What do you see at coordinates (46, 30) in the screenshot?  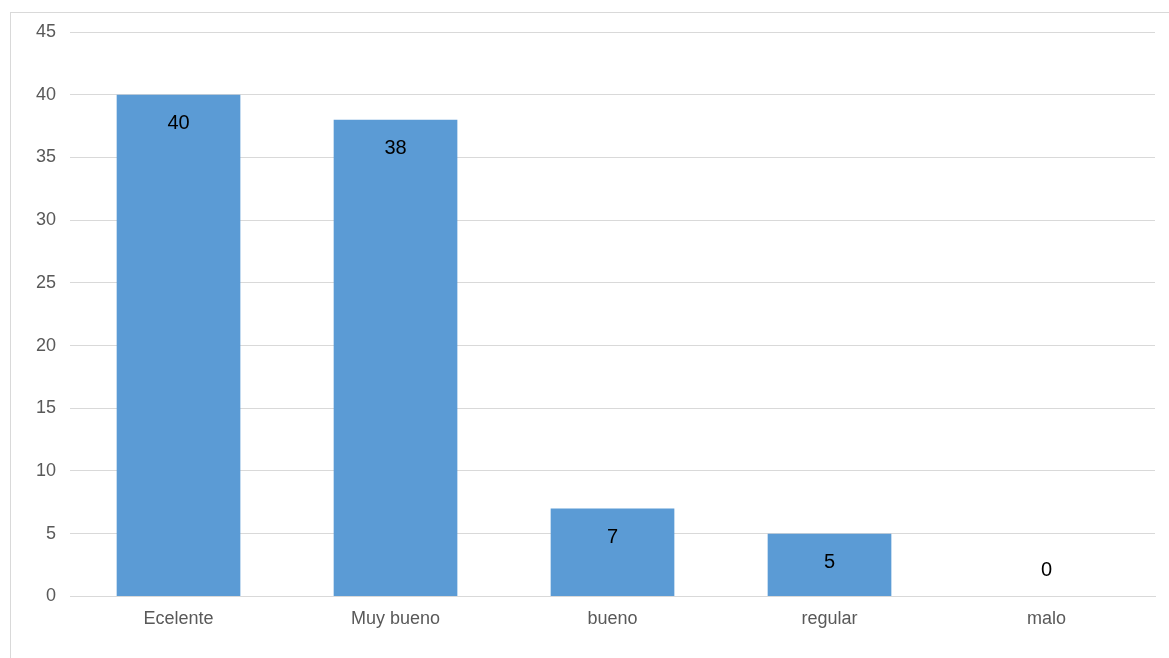 I see `y-tick-label: 45` at bounding box center [46, 30].